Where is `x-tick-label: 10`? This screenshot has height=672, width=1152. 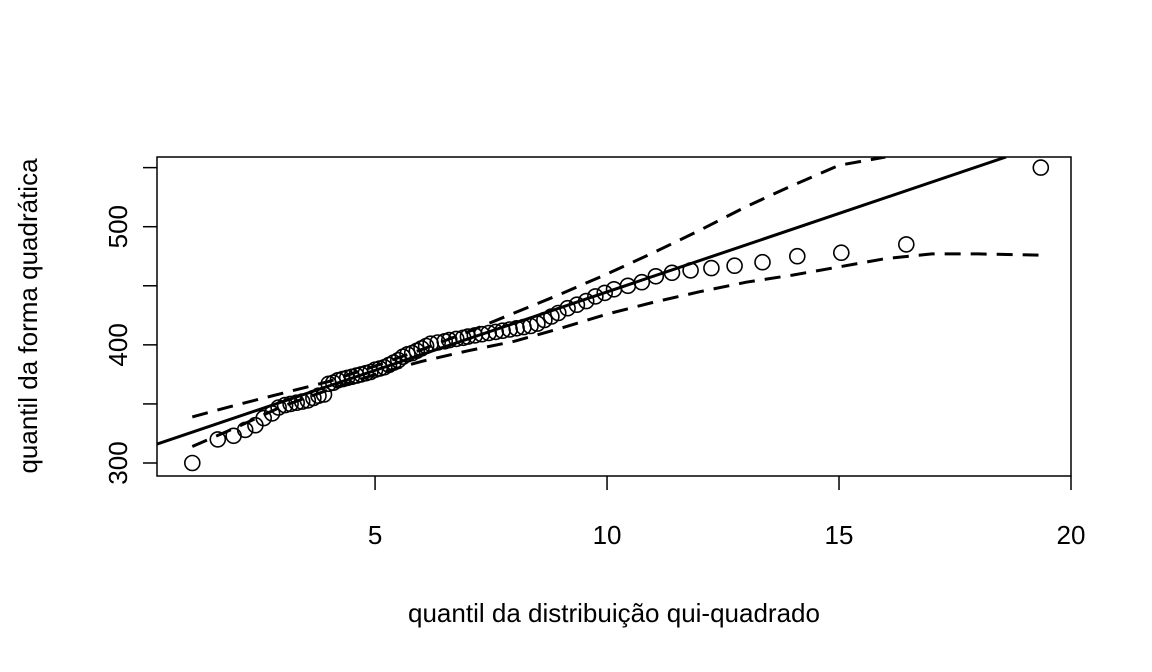 x-tick-label: 10 is located at coordinates (607, 535).